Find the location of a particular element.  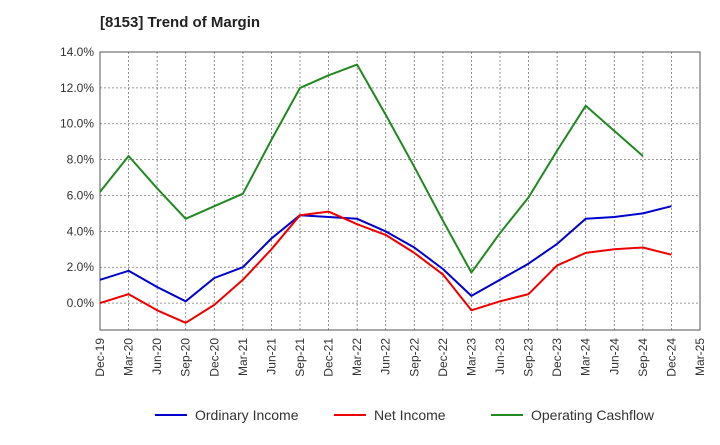

x-tick-label: Jun-20 is located at coordinates (157, 356).